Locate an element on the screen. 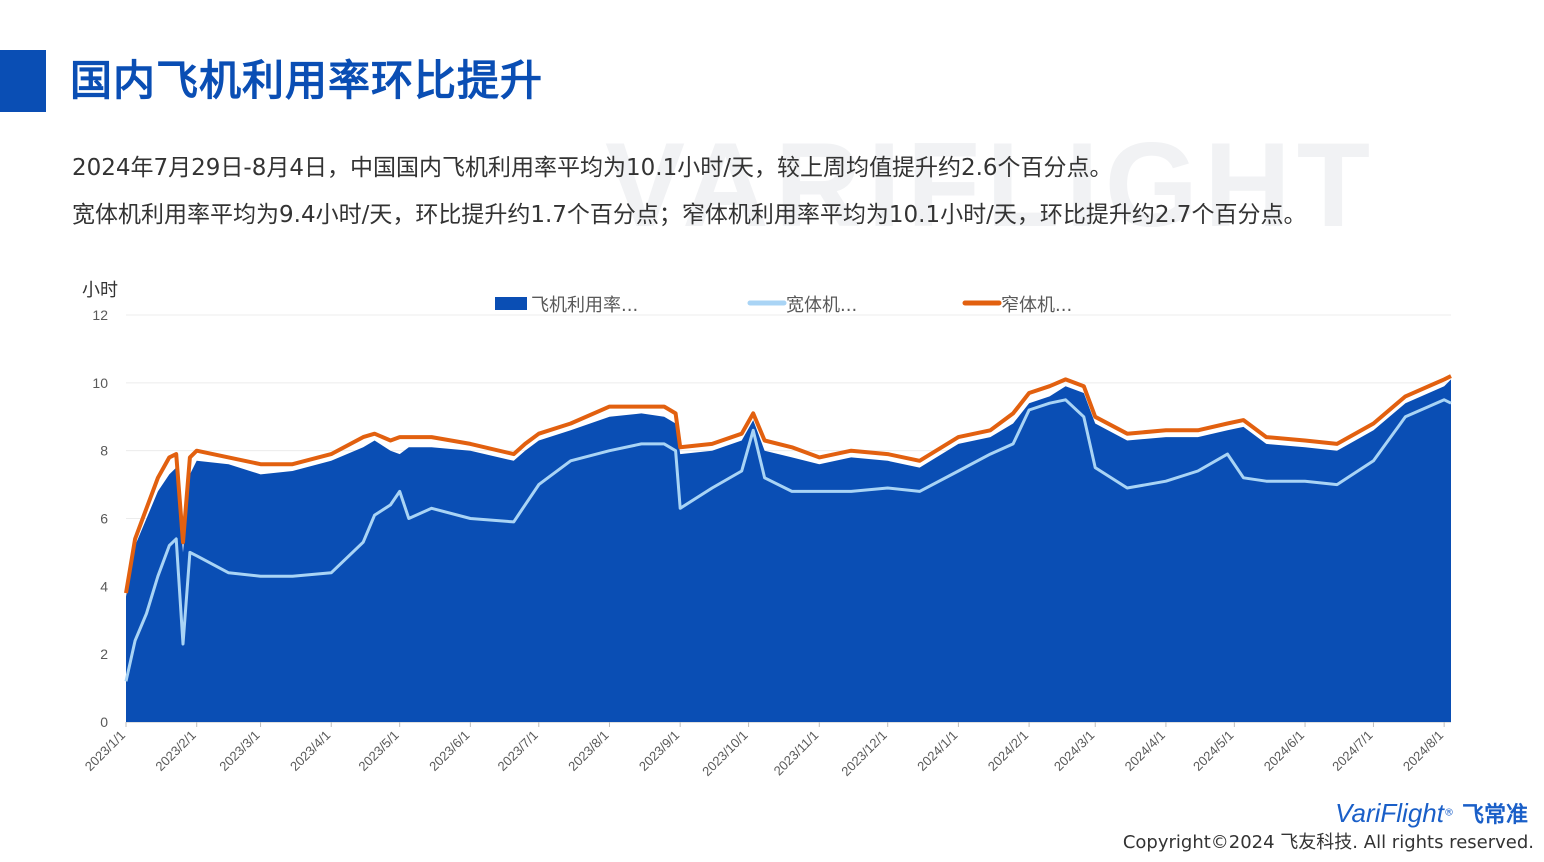  x-tick-label: 2024/3/1 is located at coordinates (1074, 751).